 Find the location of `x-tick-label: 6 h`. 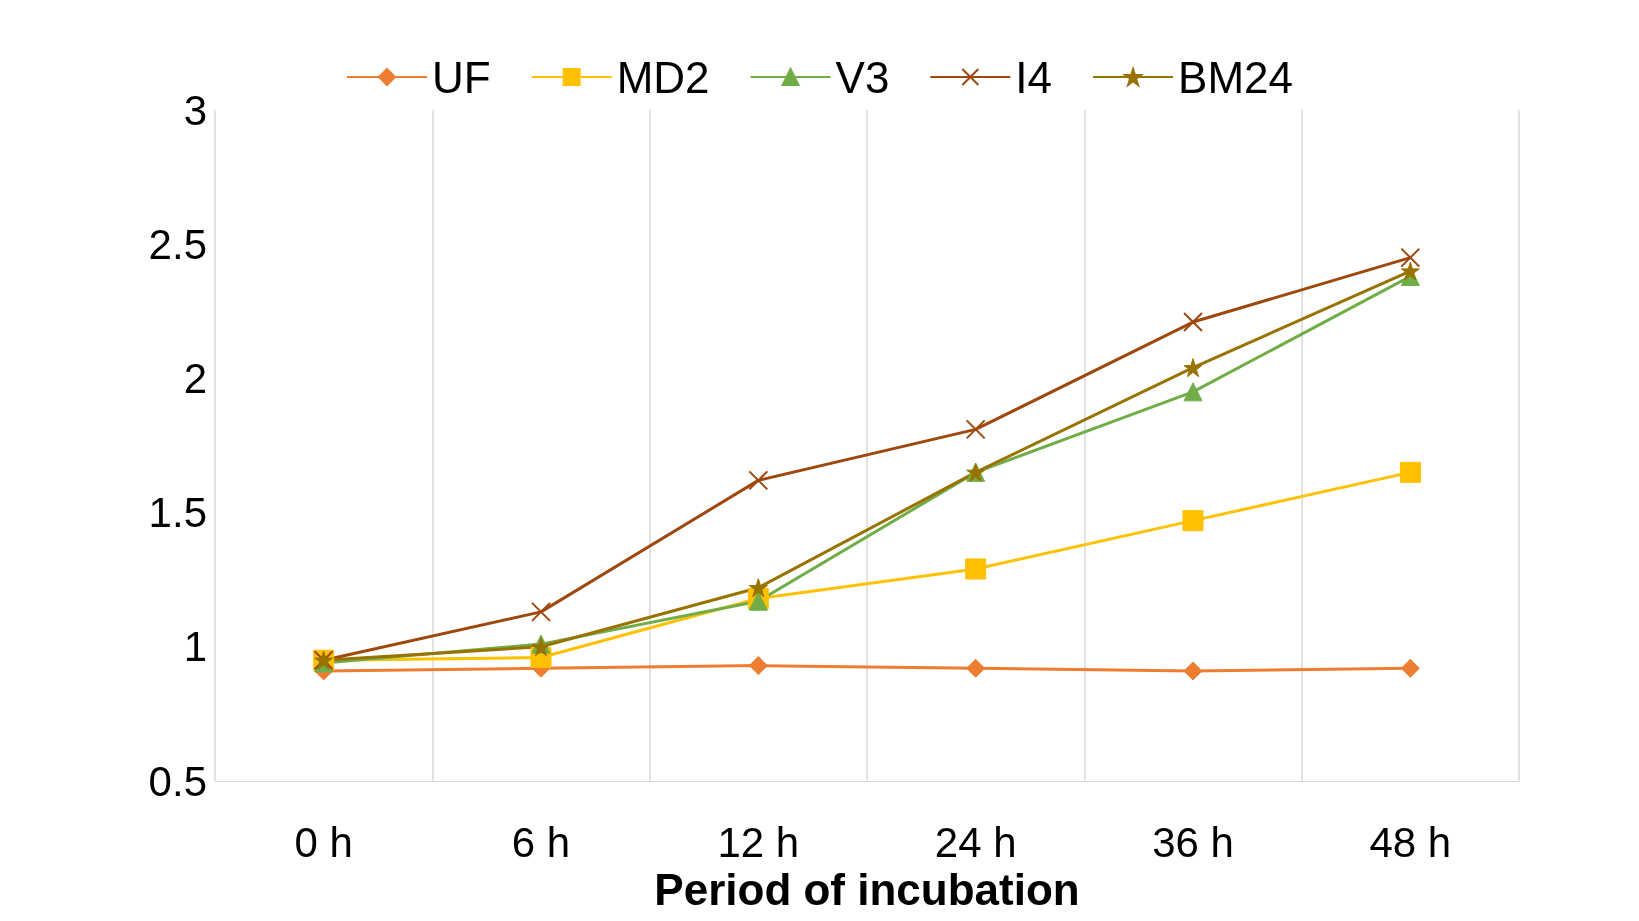

x-tick-label: 6 h is located at coordinates (541, 842).